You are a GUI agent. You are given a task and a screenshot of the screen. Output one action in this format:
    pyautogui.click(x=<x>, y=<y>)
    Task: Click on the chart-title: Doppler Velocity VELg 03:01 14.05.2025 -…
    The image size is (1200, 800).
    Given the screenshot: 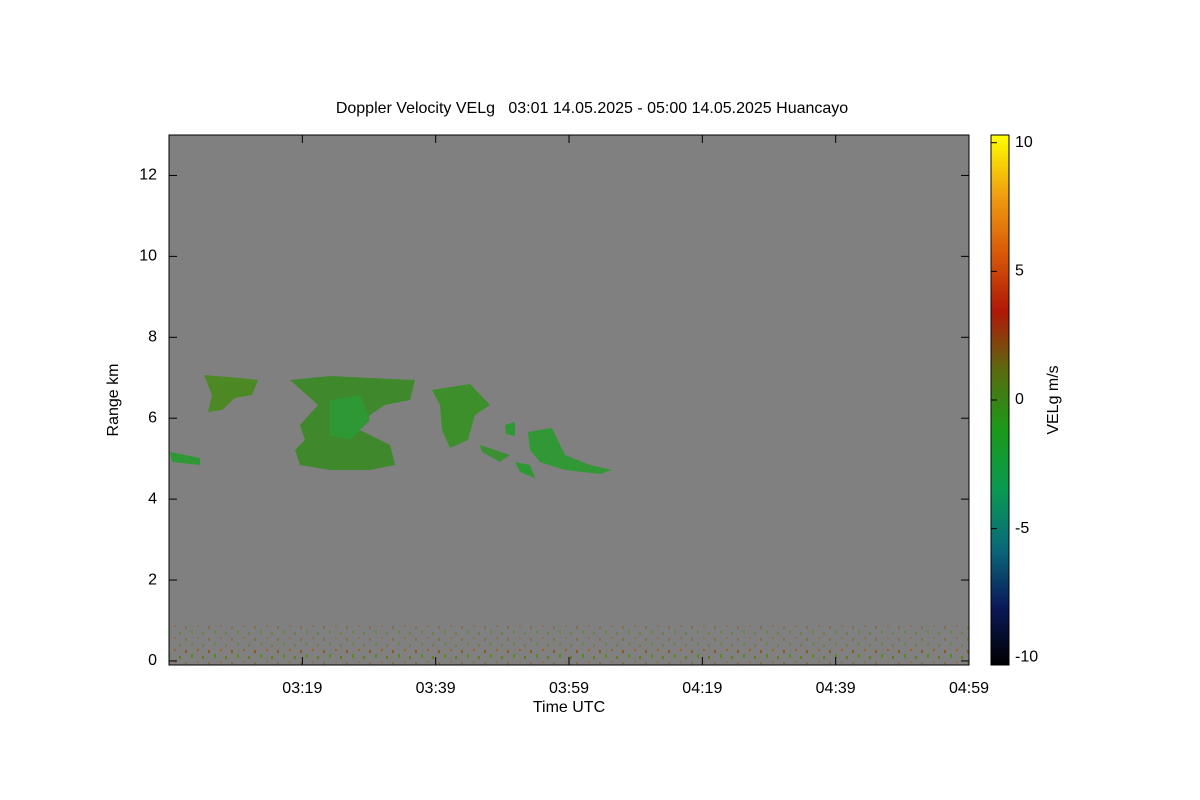 What is the action you would take?
    pyautogui.click(x=592, y=108)
    